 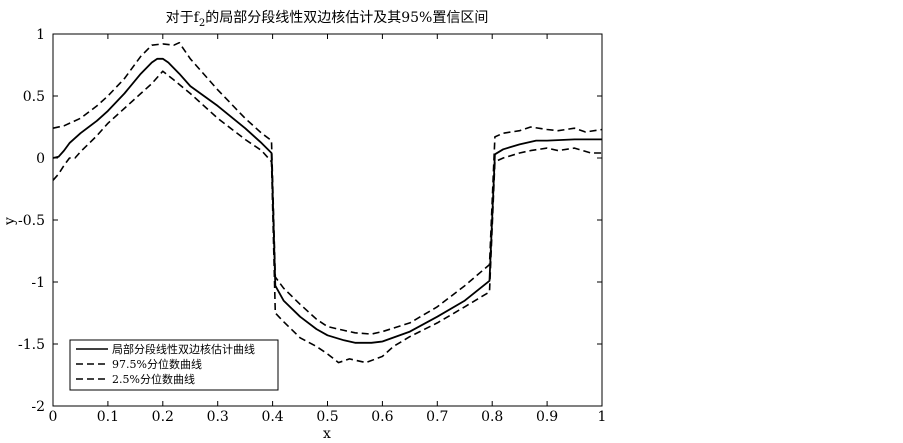 I want to click on x-tick-label: 0, so click(x=53, y=417).